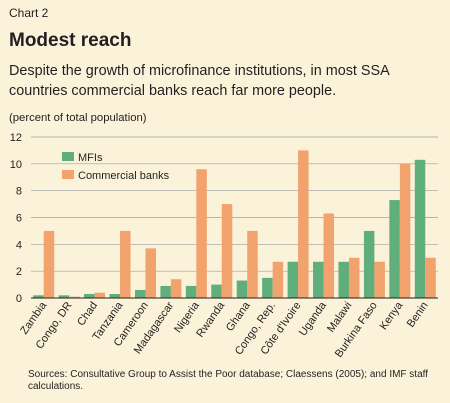 This screenshot has width=450, height=403. Describe the element at coordinates (165, 291) in the screenshot. I see `bar-mfis-madagascar` at that location.